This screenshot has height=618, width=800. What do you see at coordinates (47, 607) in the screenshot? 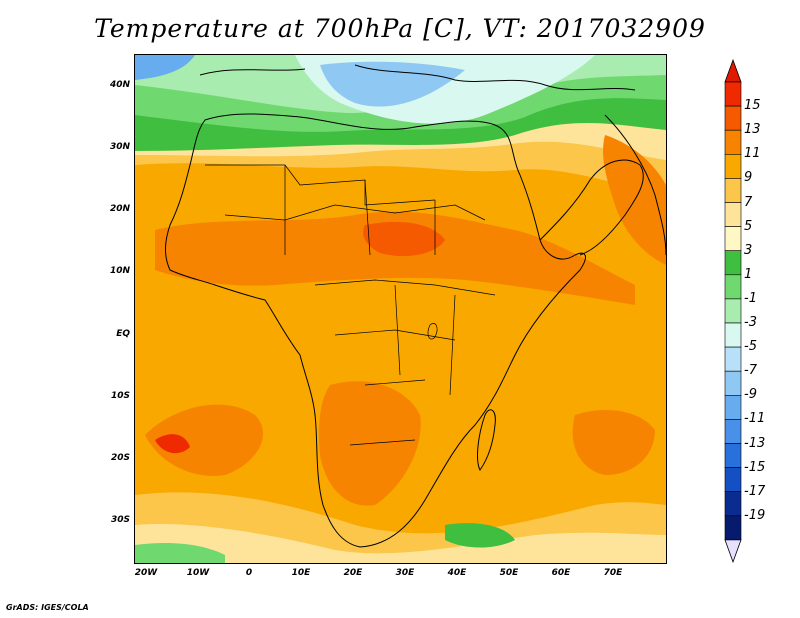
I see `credit-text: GrADS: IGES/COLA` at bounding box center [47, 607].